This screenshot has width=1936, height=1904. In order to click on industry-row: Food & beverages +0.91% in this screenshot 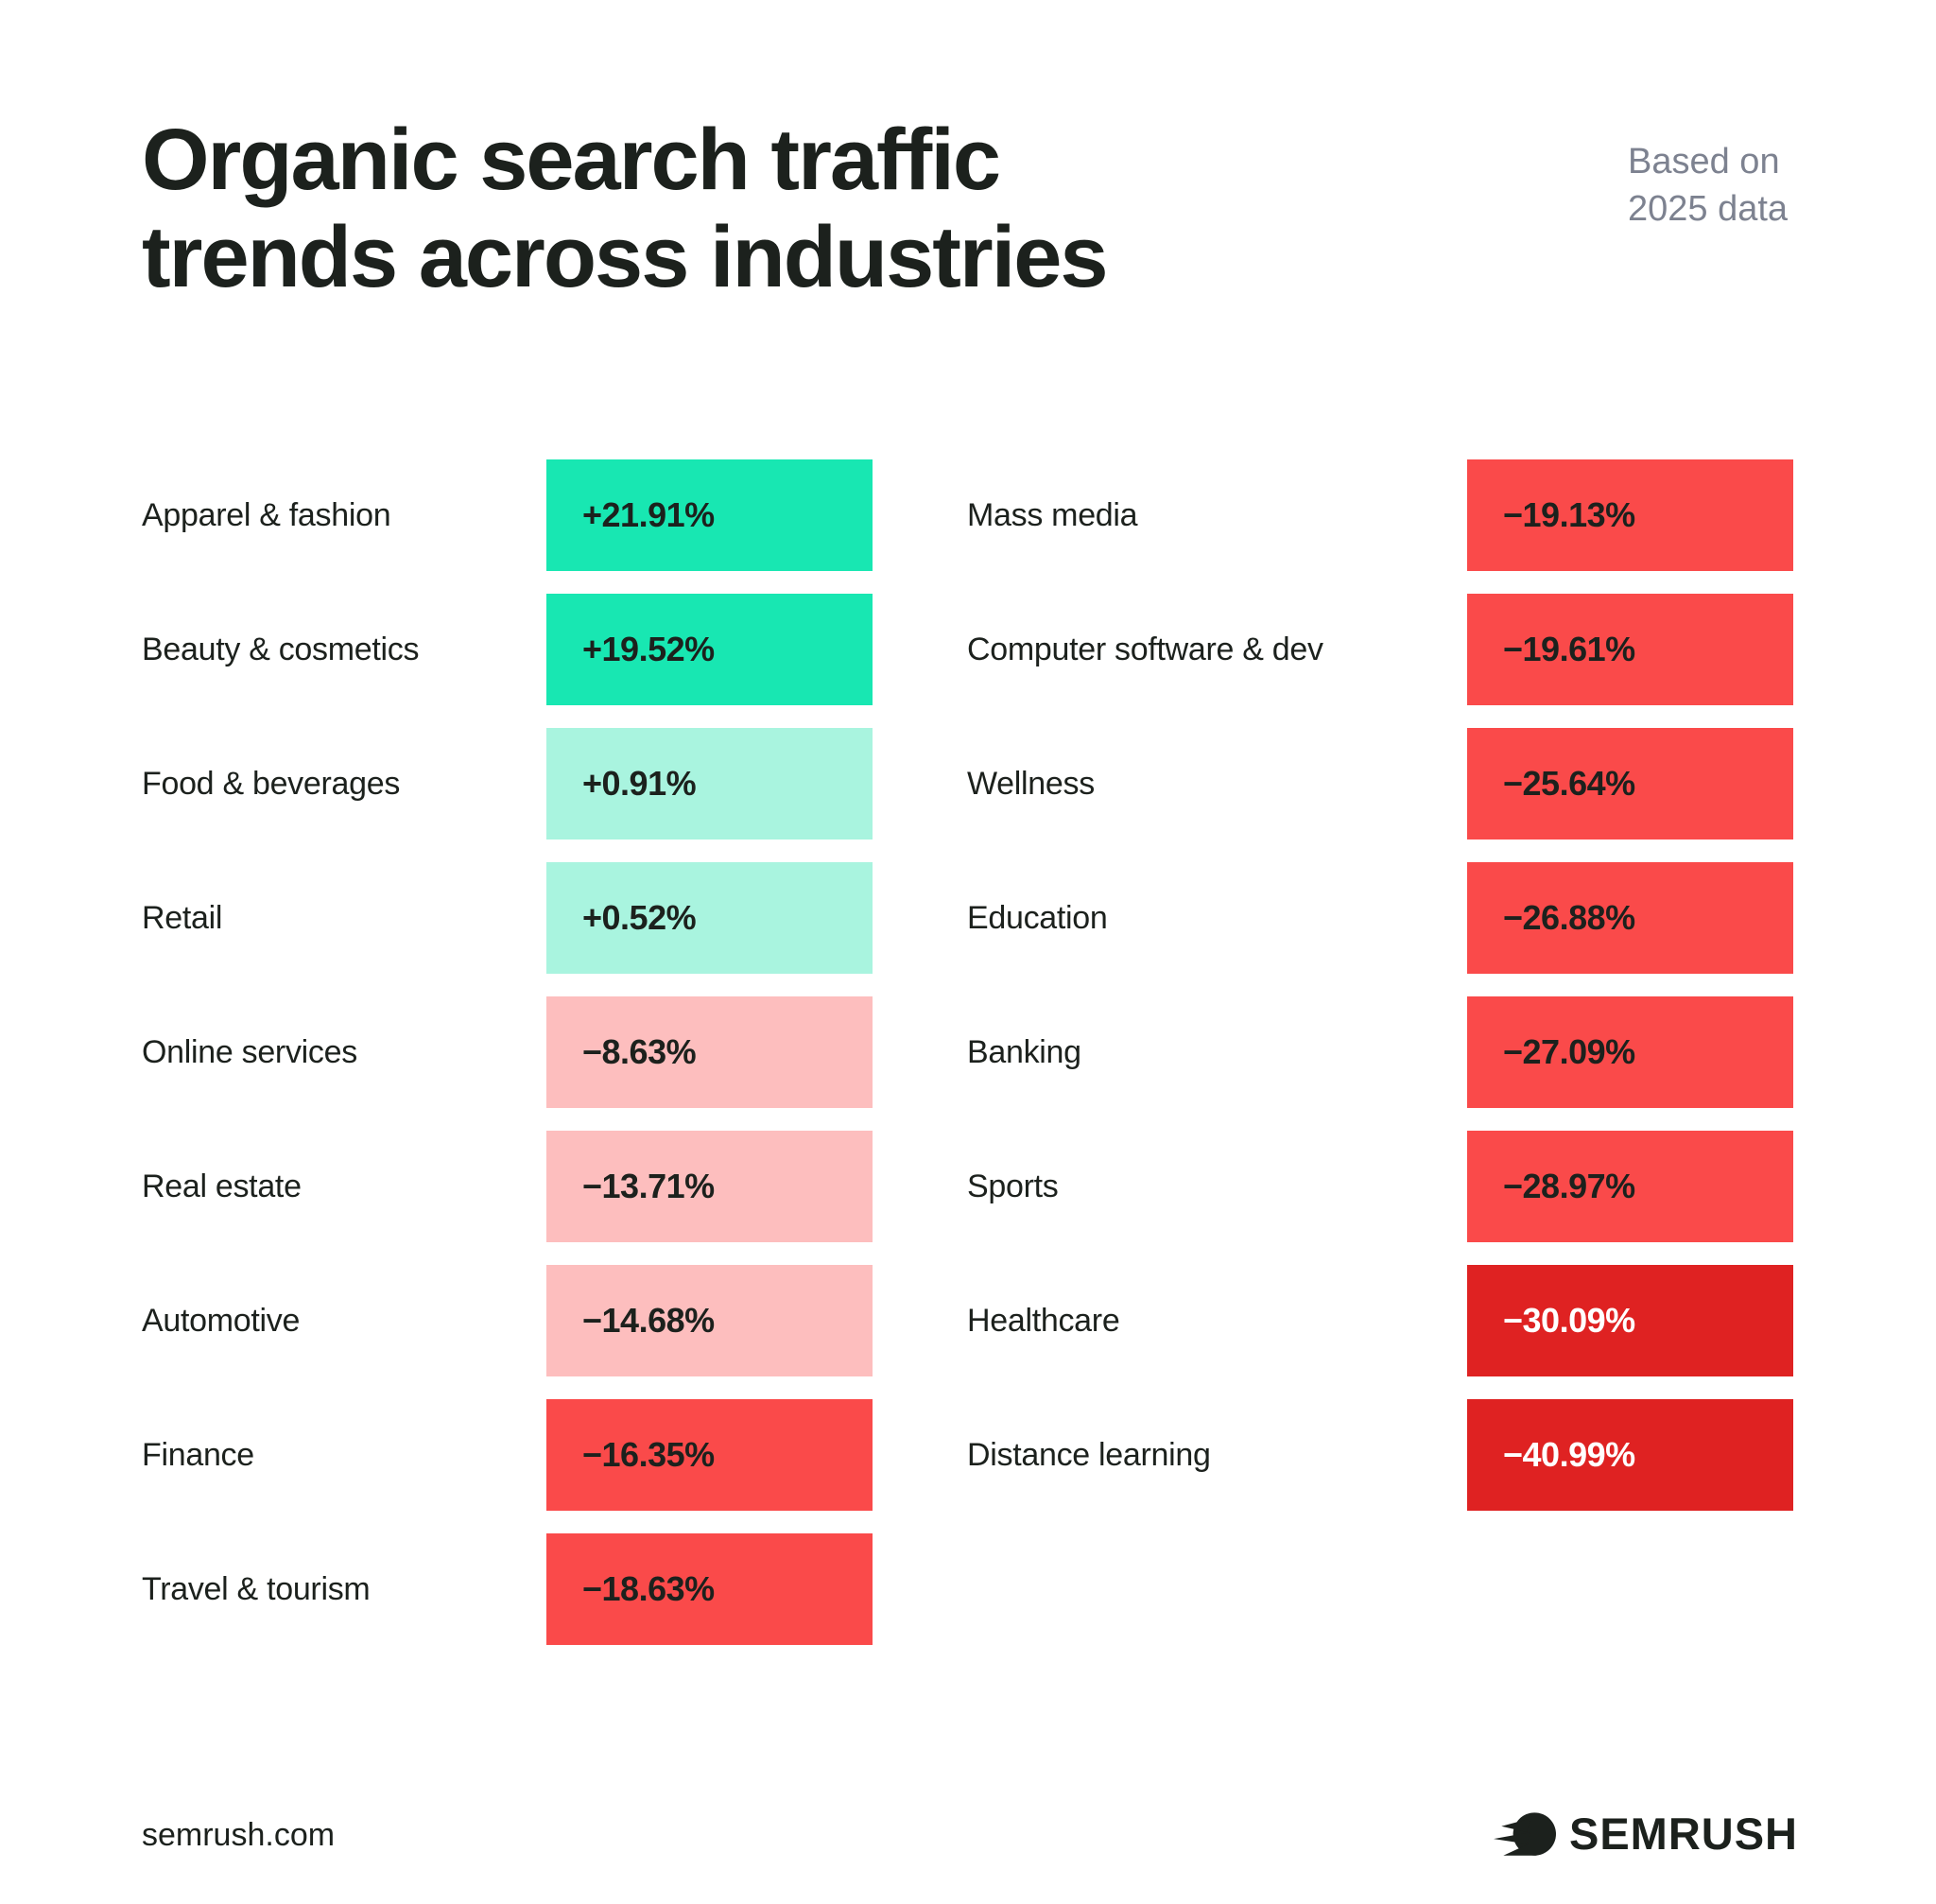, I will do `click(508, 784)`.